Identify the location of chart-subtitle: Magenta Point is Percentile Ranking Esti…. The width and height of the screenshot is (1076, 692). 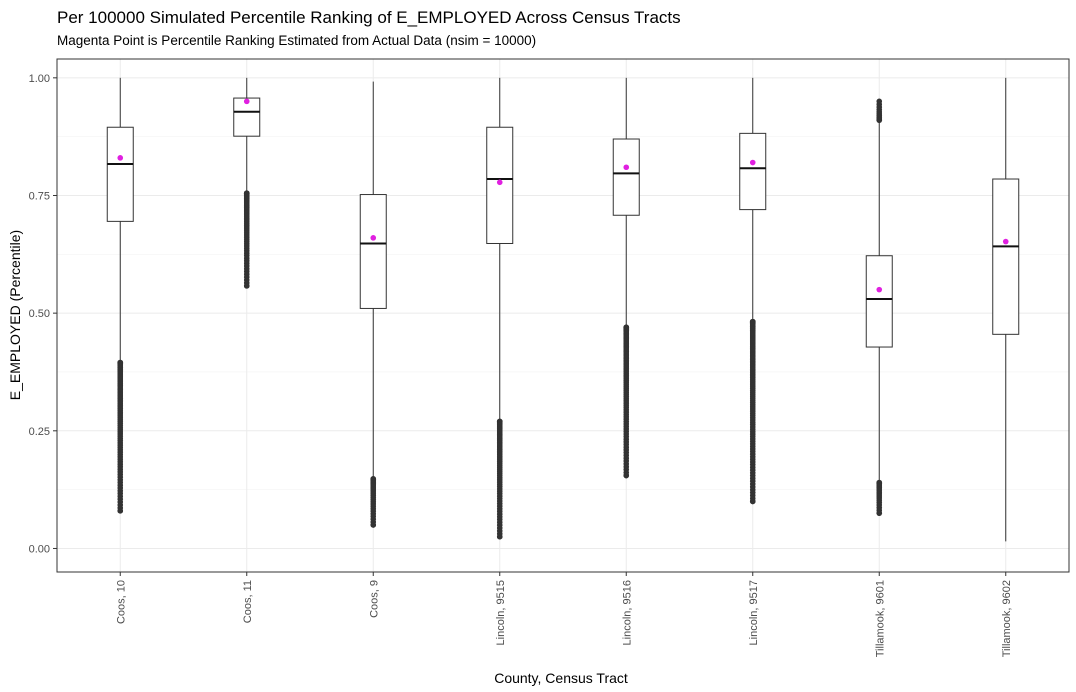
(296, 40).